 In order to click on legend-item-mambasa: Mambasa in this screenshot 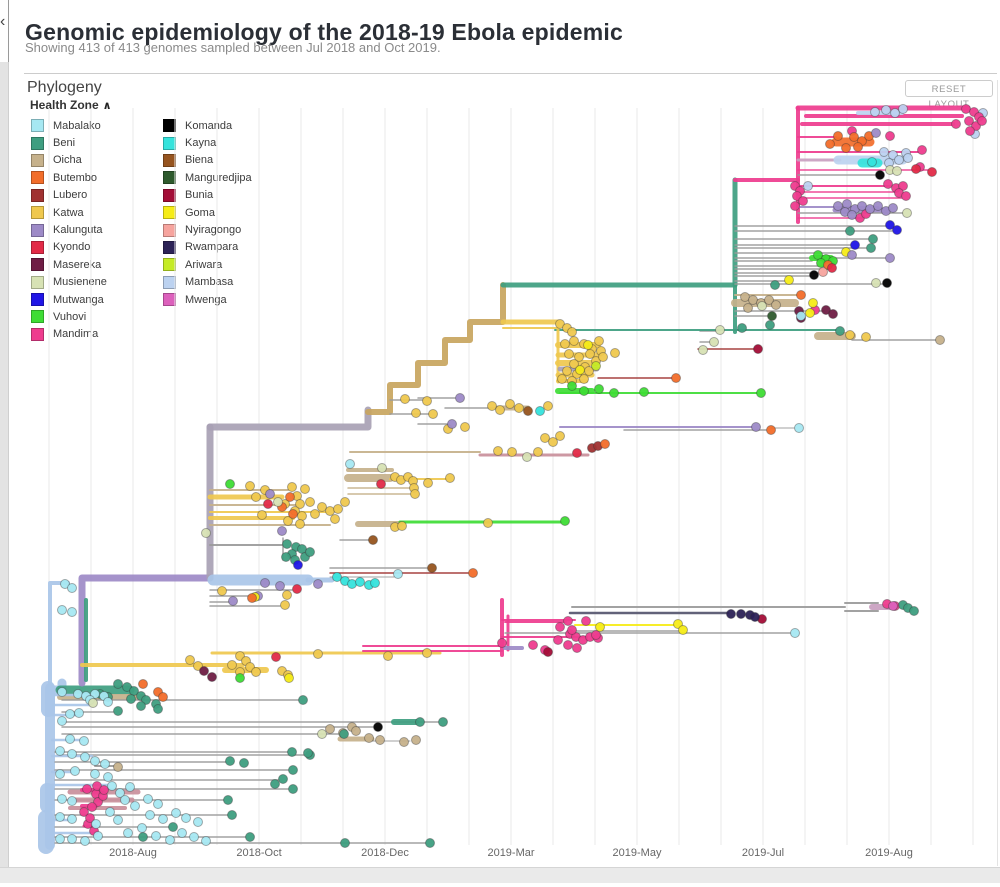, I will do `click(207, 282)`.